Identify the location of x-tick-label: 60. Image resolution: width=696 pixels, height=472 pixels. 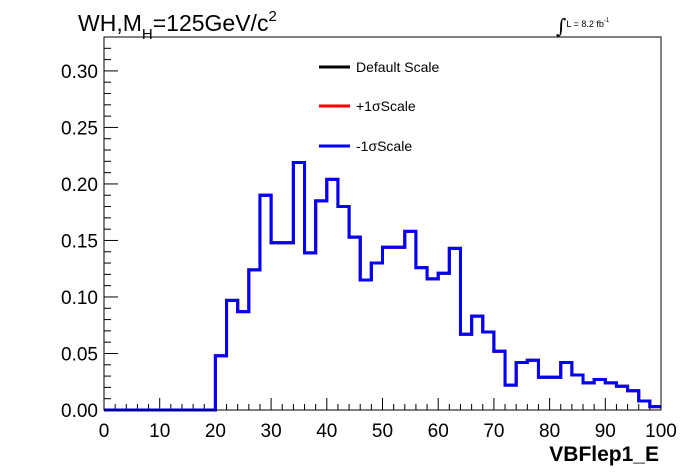
(438, 431).